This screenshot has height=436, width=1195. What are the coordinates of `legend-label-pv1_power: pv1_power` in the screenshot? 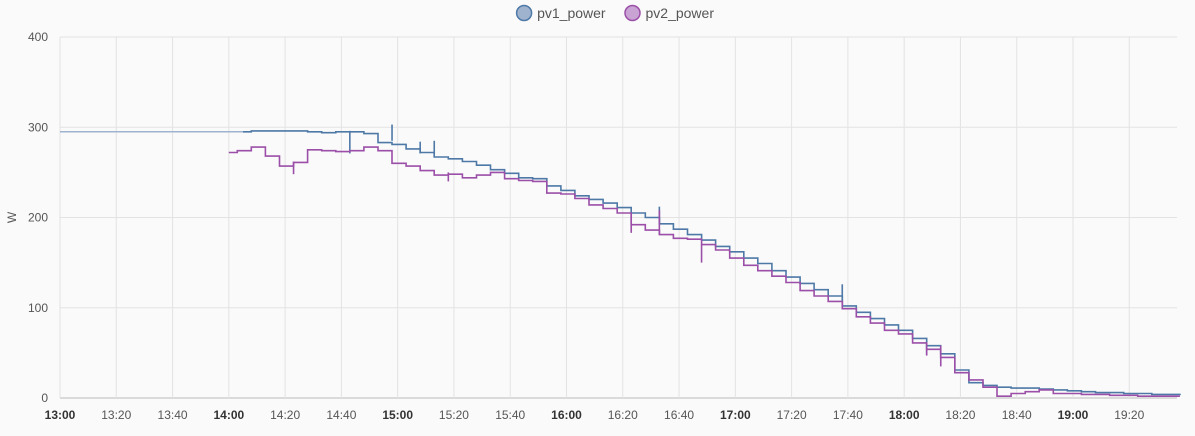 It's located at (571, 13).